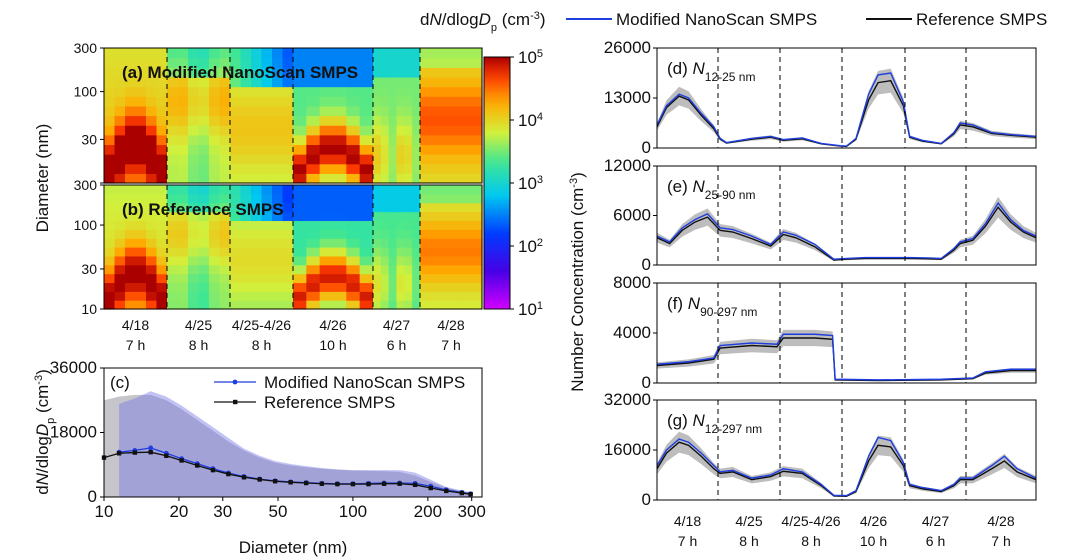 The image size is (1070, 560). Describe the element at coordinates (728, 312) in the screenshot. I see `label-subscript: 90-297 nm` at that location.